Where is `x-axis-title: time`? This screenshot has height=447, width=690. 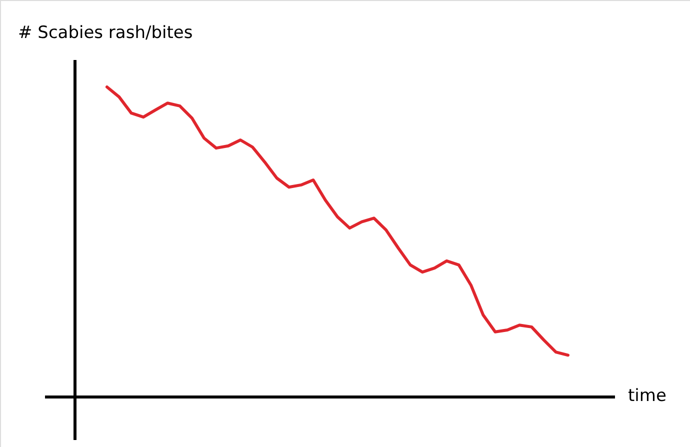 x-axis-title: time is located at coordinates (647, 396).